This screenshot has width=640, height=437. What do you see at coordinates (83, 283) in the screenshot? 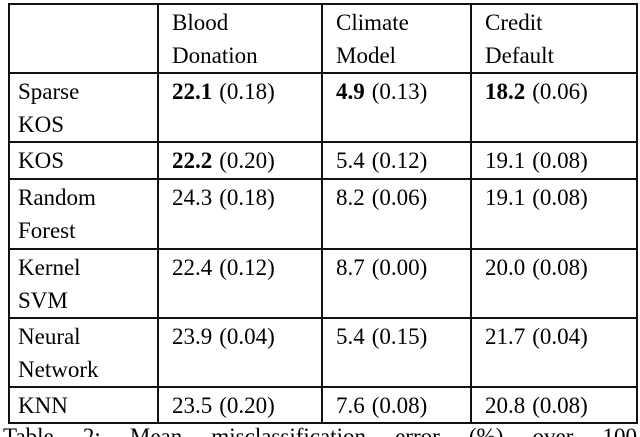
I see `method-label: Kernel SVM` at bounding box center [83, 283].